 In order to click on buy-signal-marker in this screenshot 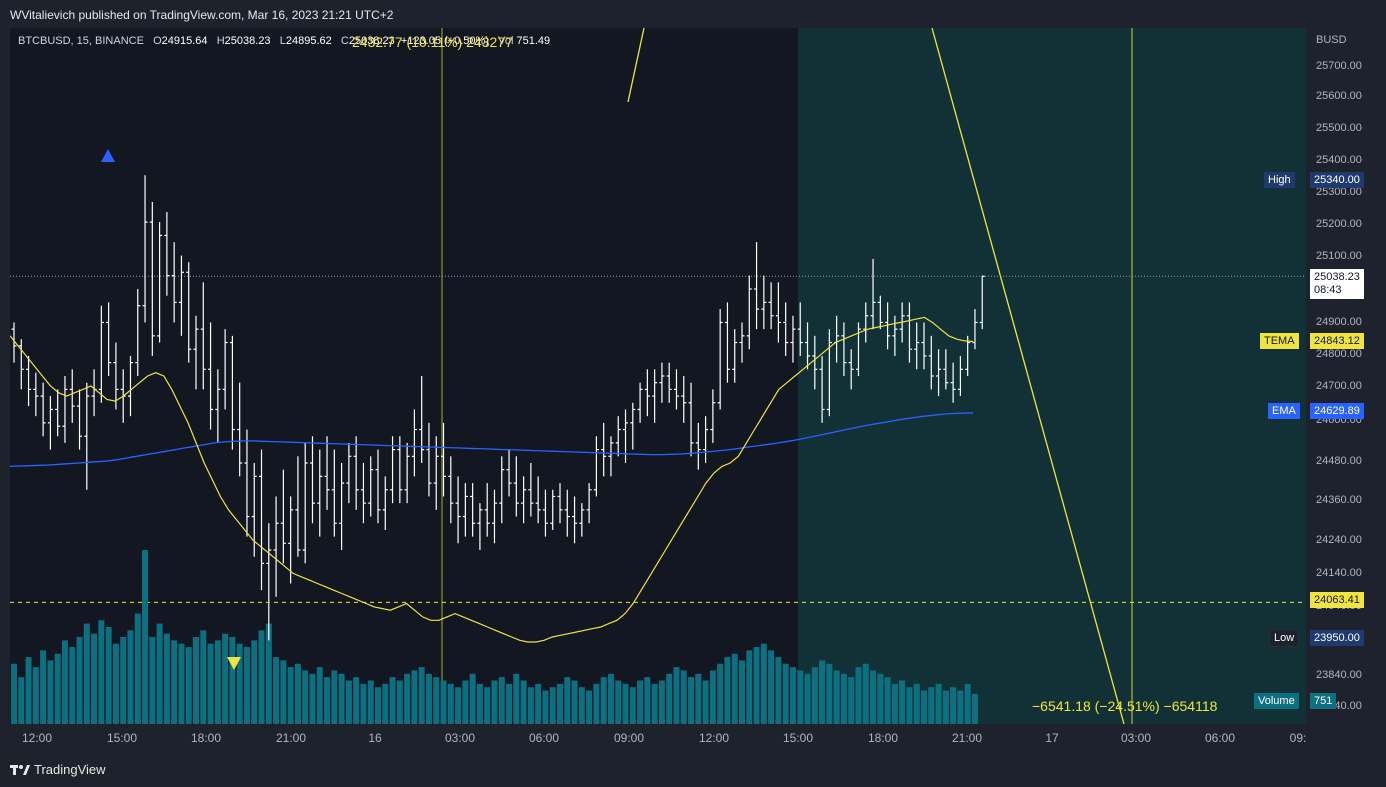, I will do `click(108, 155)`.